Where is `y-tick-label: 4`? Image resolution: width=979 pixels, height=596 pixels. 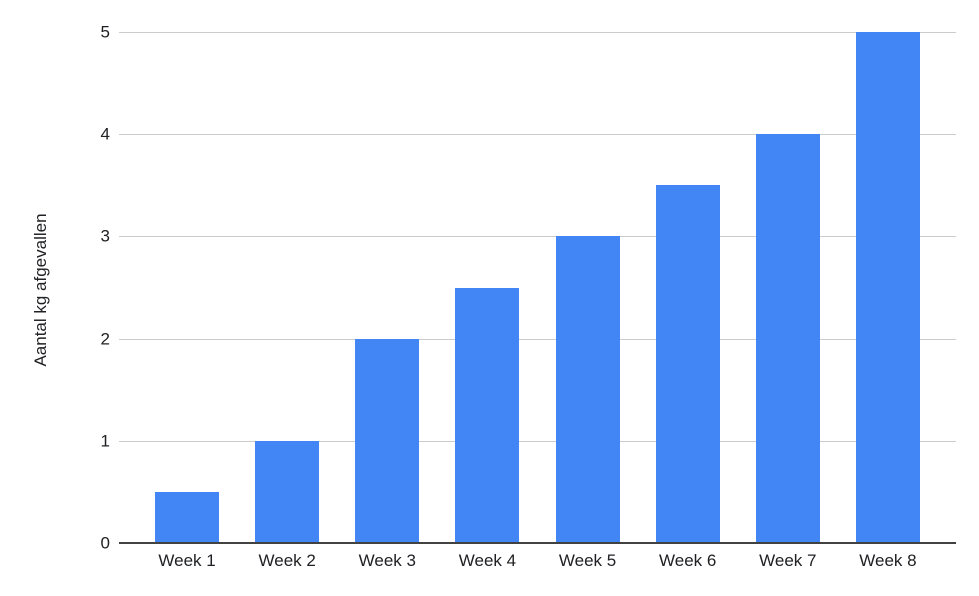
y-tick-label: 4 is located at coordinates (105, 134).